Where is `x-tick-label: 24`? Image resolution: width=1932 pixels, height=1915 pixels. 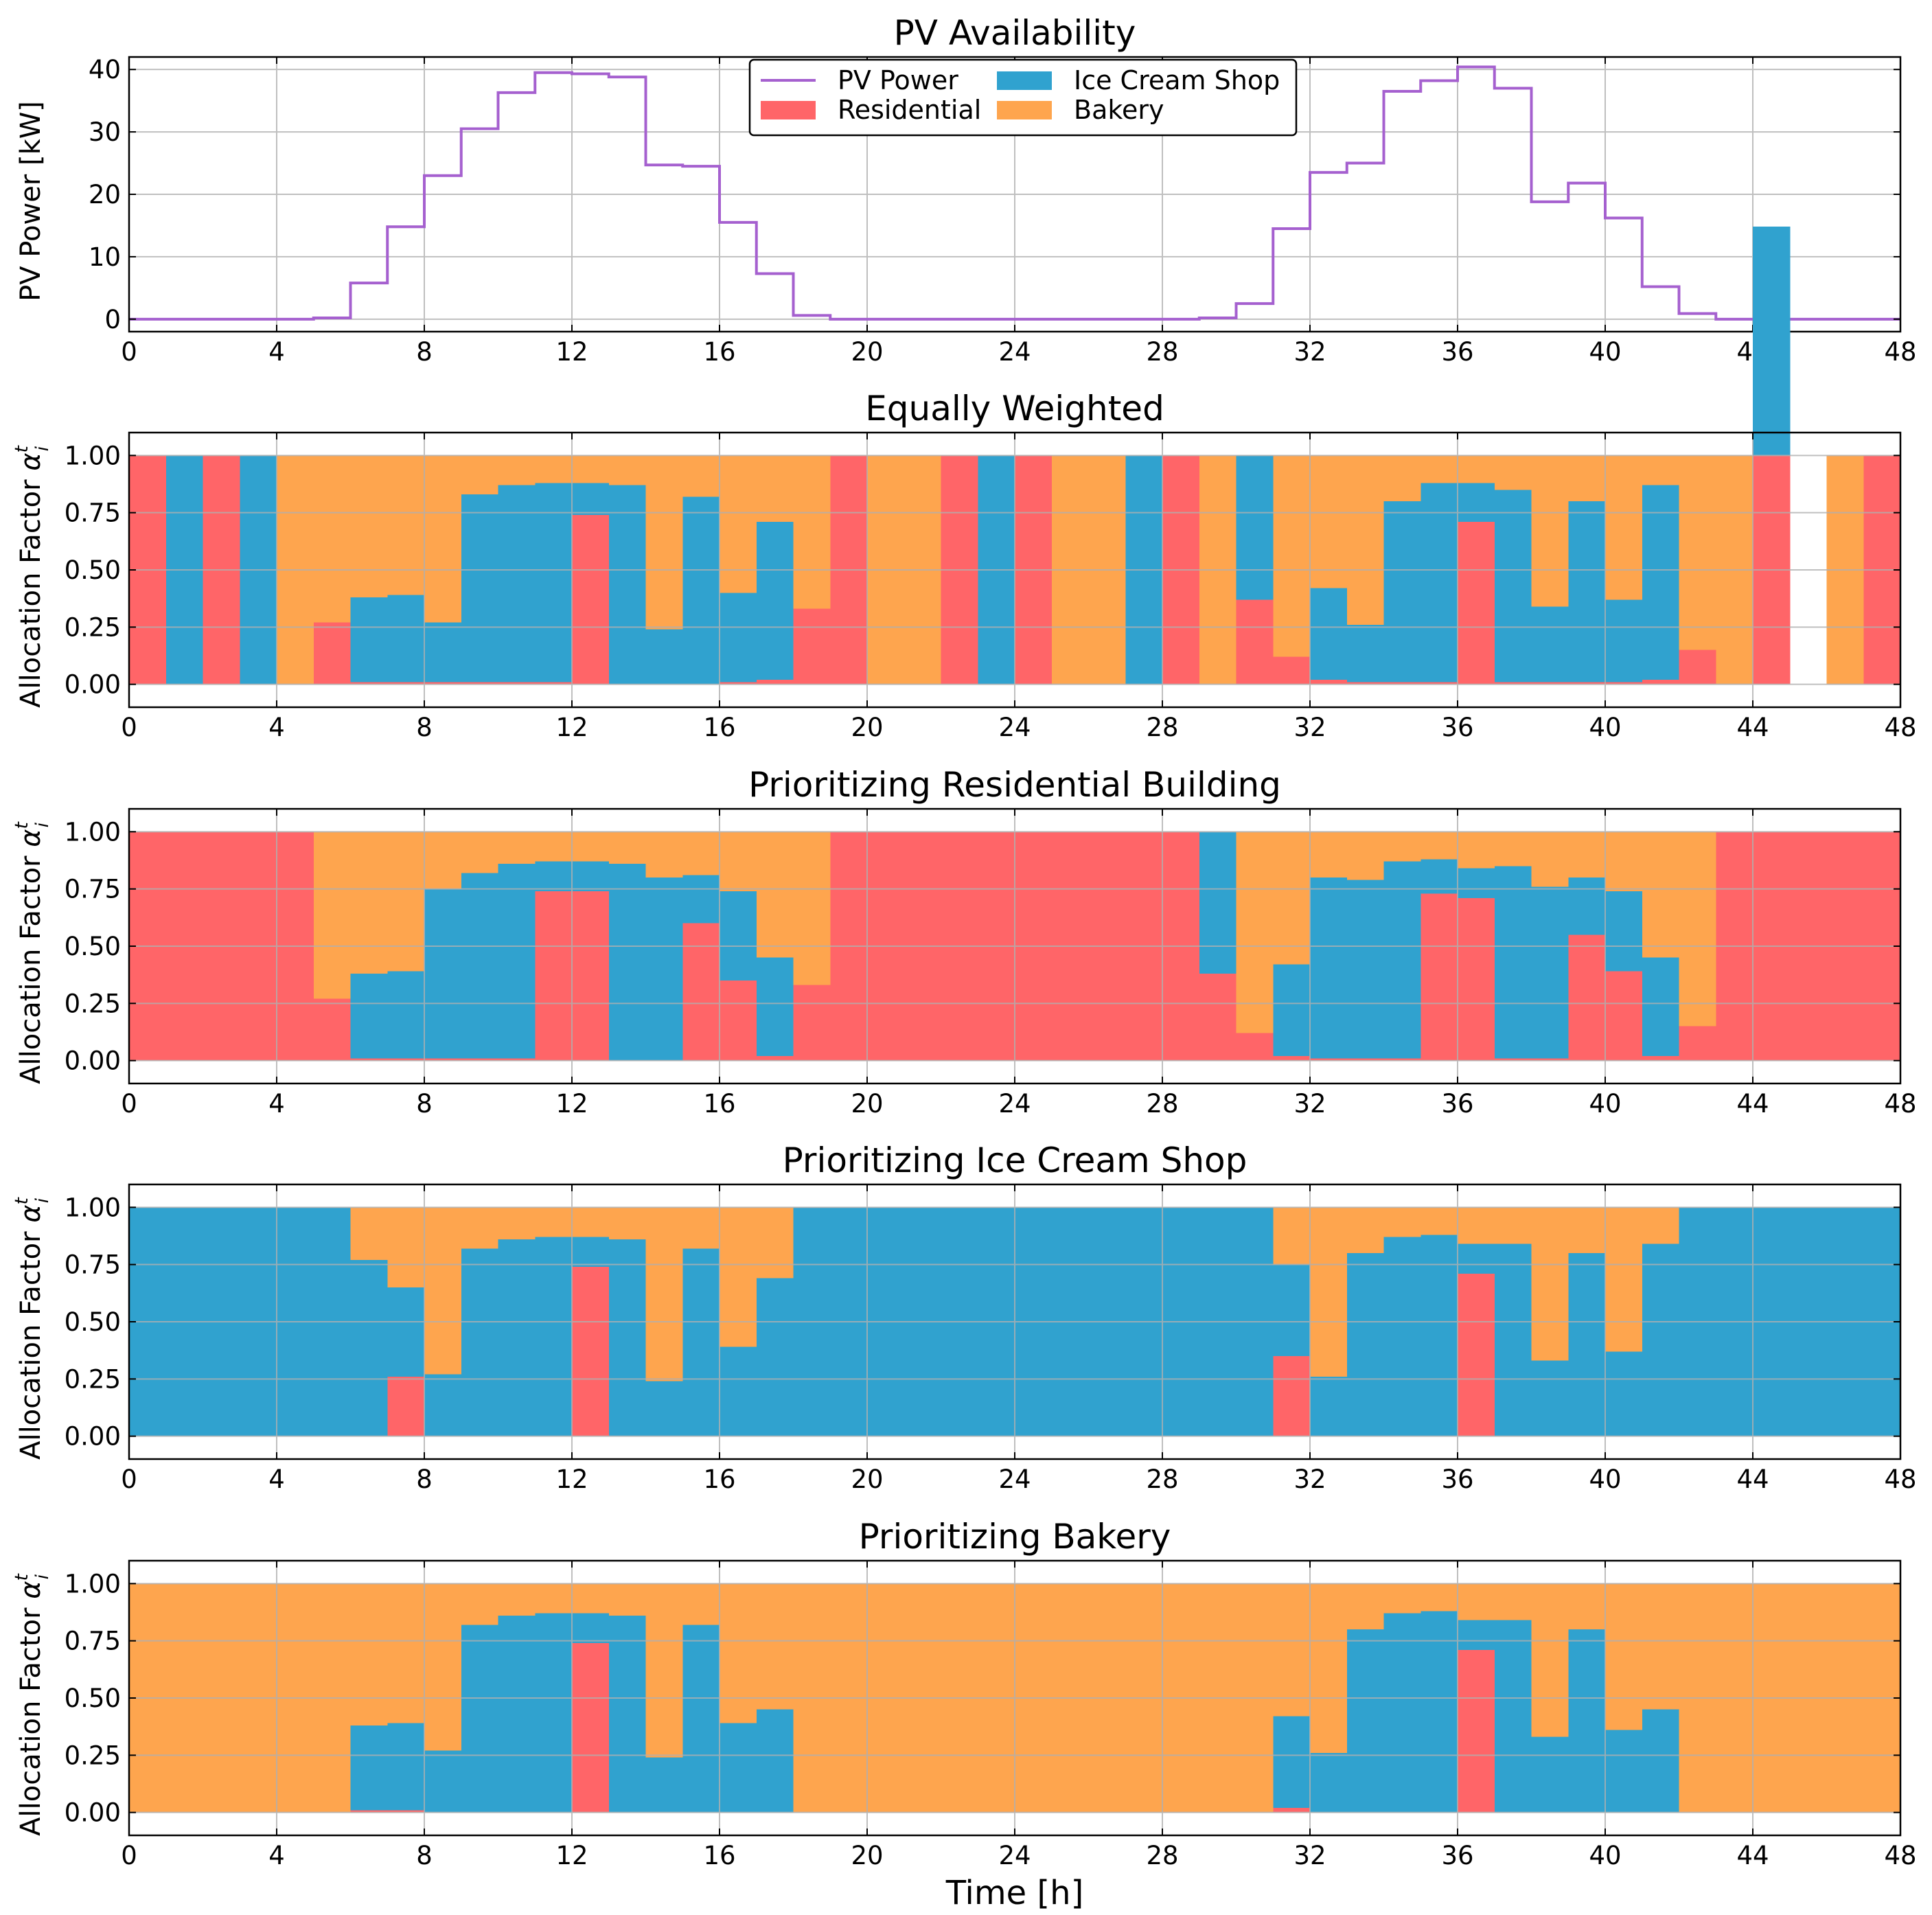 x-tick-label: 24 is located at coordinates (1014, 352).